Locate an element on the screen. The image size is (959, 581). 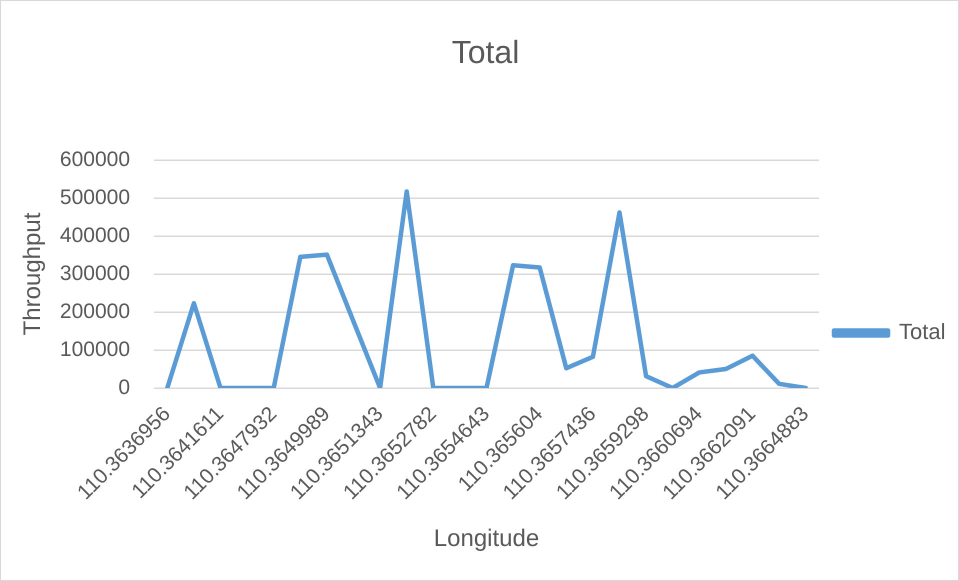
y-tick-label: 100000 is located at coordinates (95, 349).